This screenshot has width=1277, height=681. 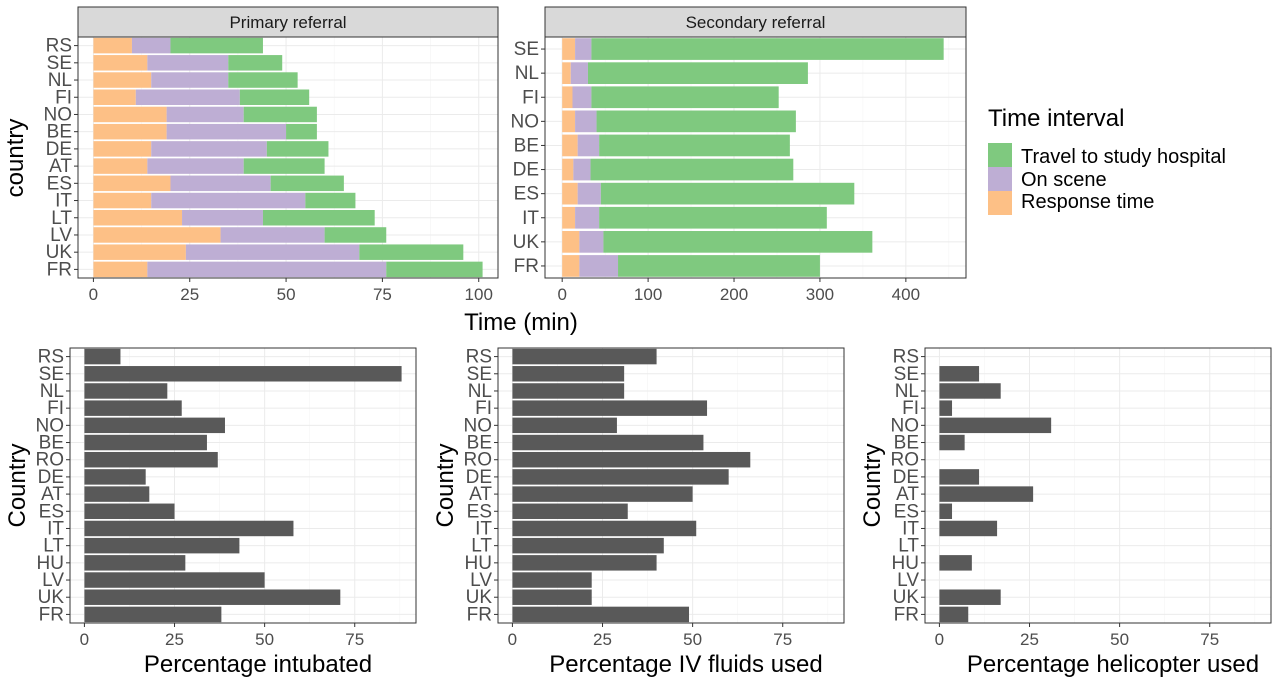 I want to click on x-tick-label: 400, so click(x=906, y=294).